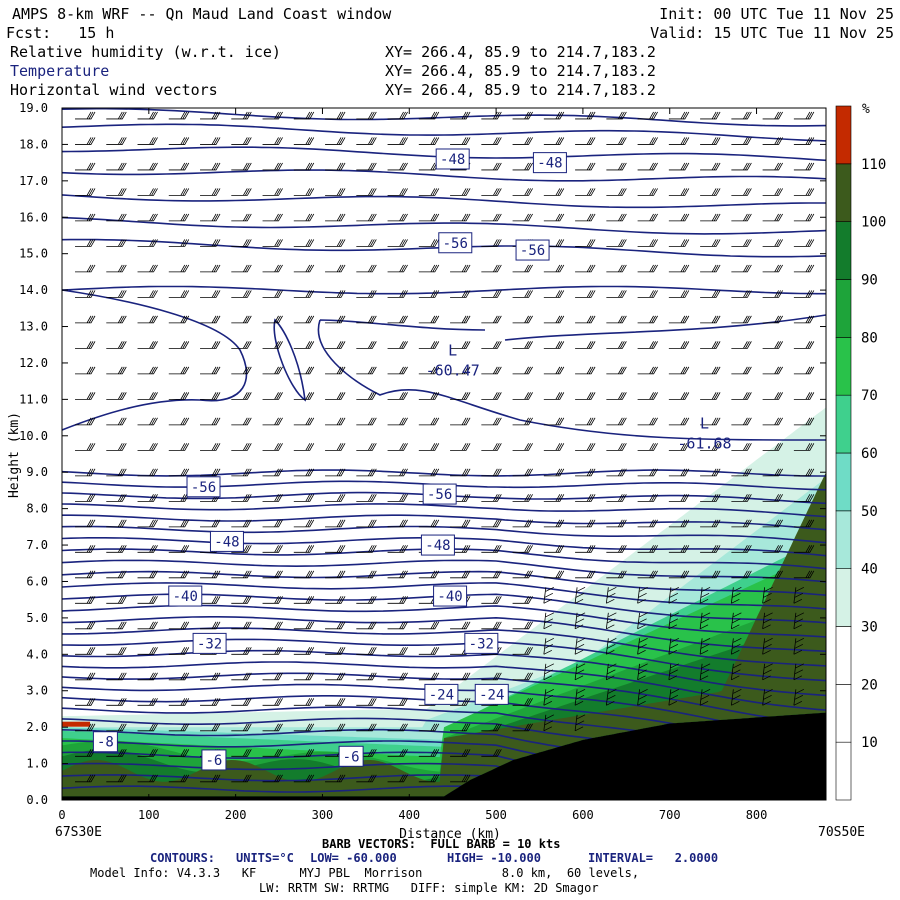 Image resolution: width=900 pixels, height=900 pixels. What do you see at coordinates (33, 217) in the screenshot?
I see `y-tick-label: 16.0` at bounding box center [33, 217].